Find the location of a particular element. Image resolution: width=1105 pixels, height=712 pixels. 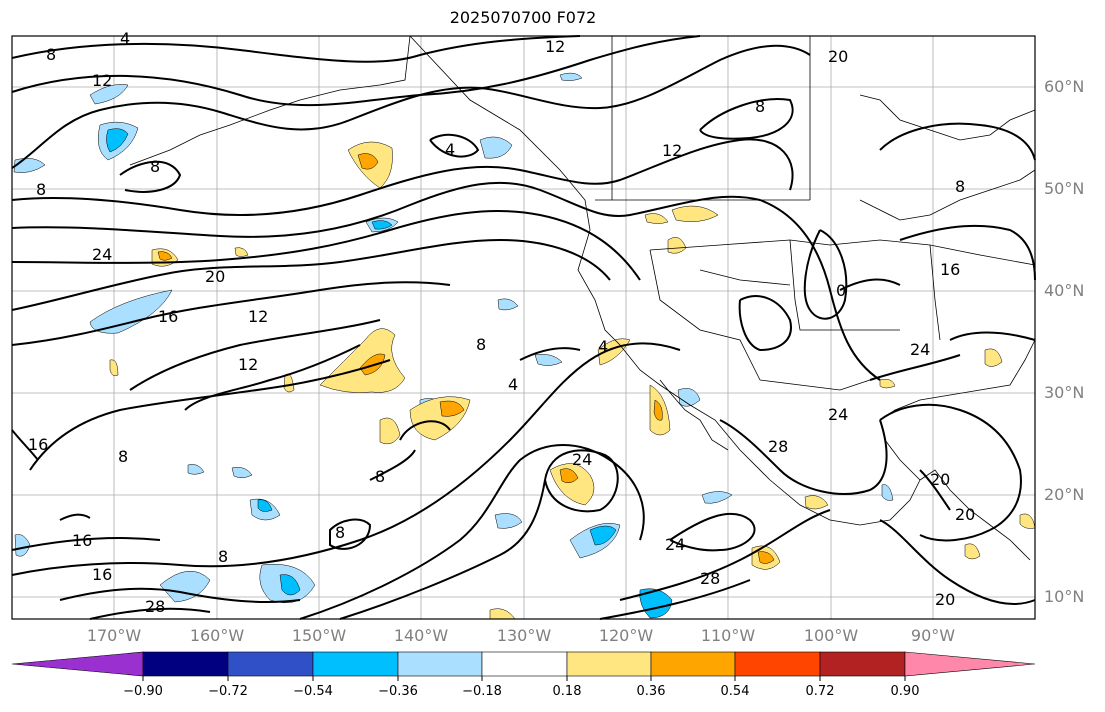

colorbar-tick-label: −0.54 is located at coordinates (313, 691).